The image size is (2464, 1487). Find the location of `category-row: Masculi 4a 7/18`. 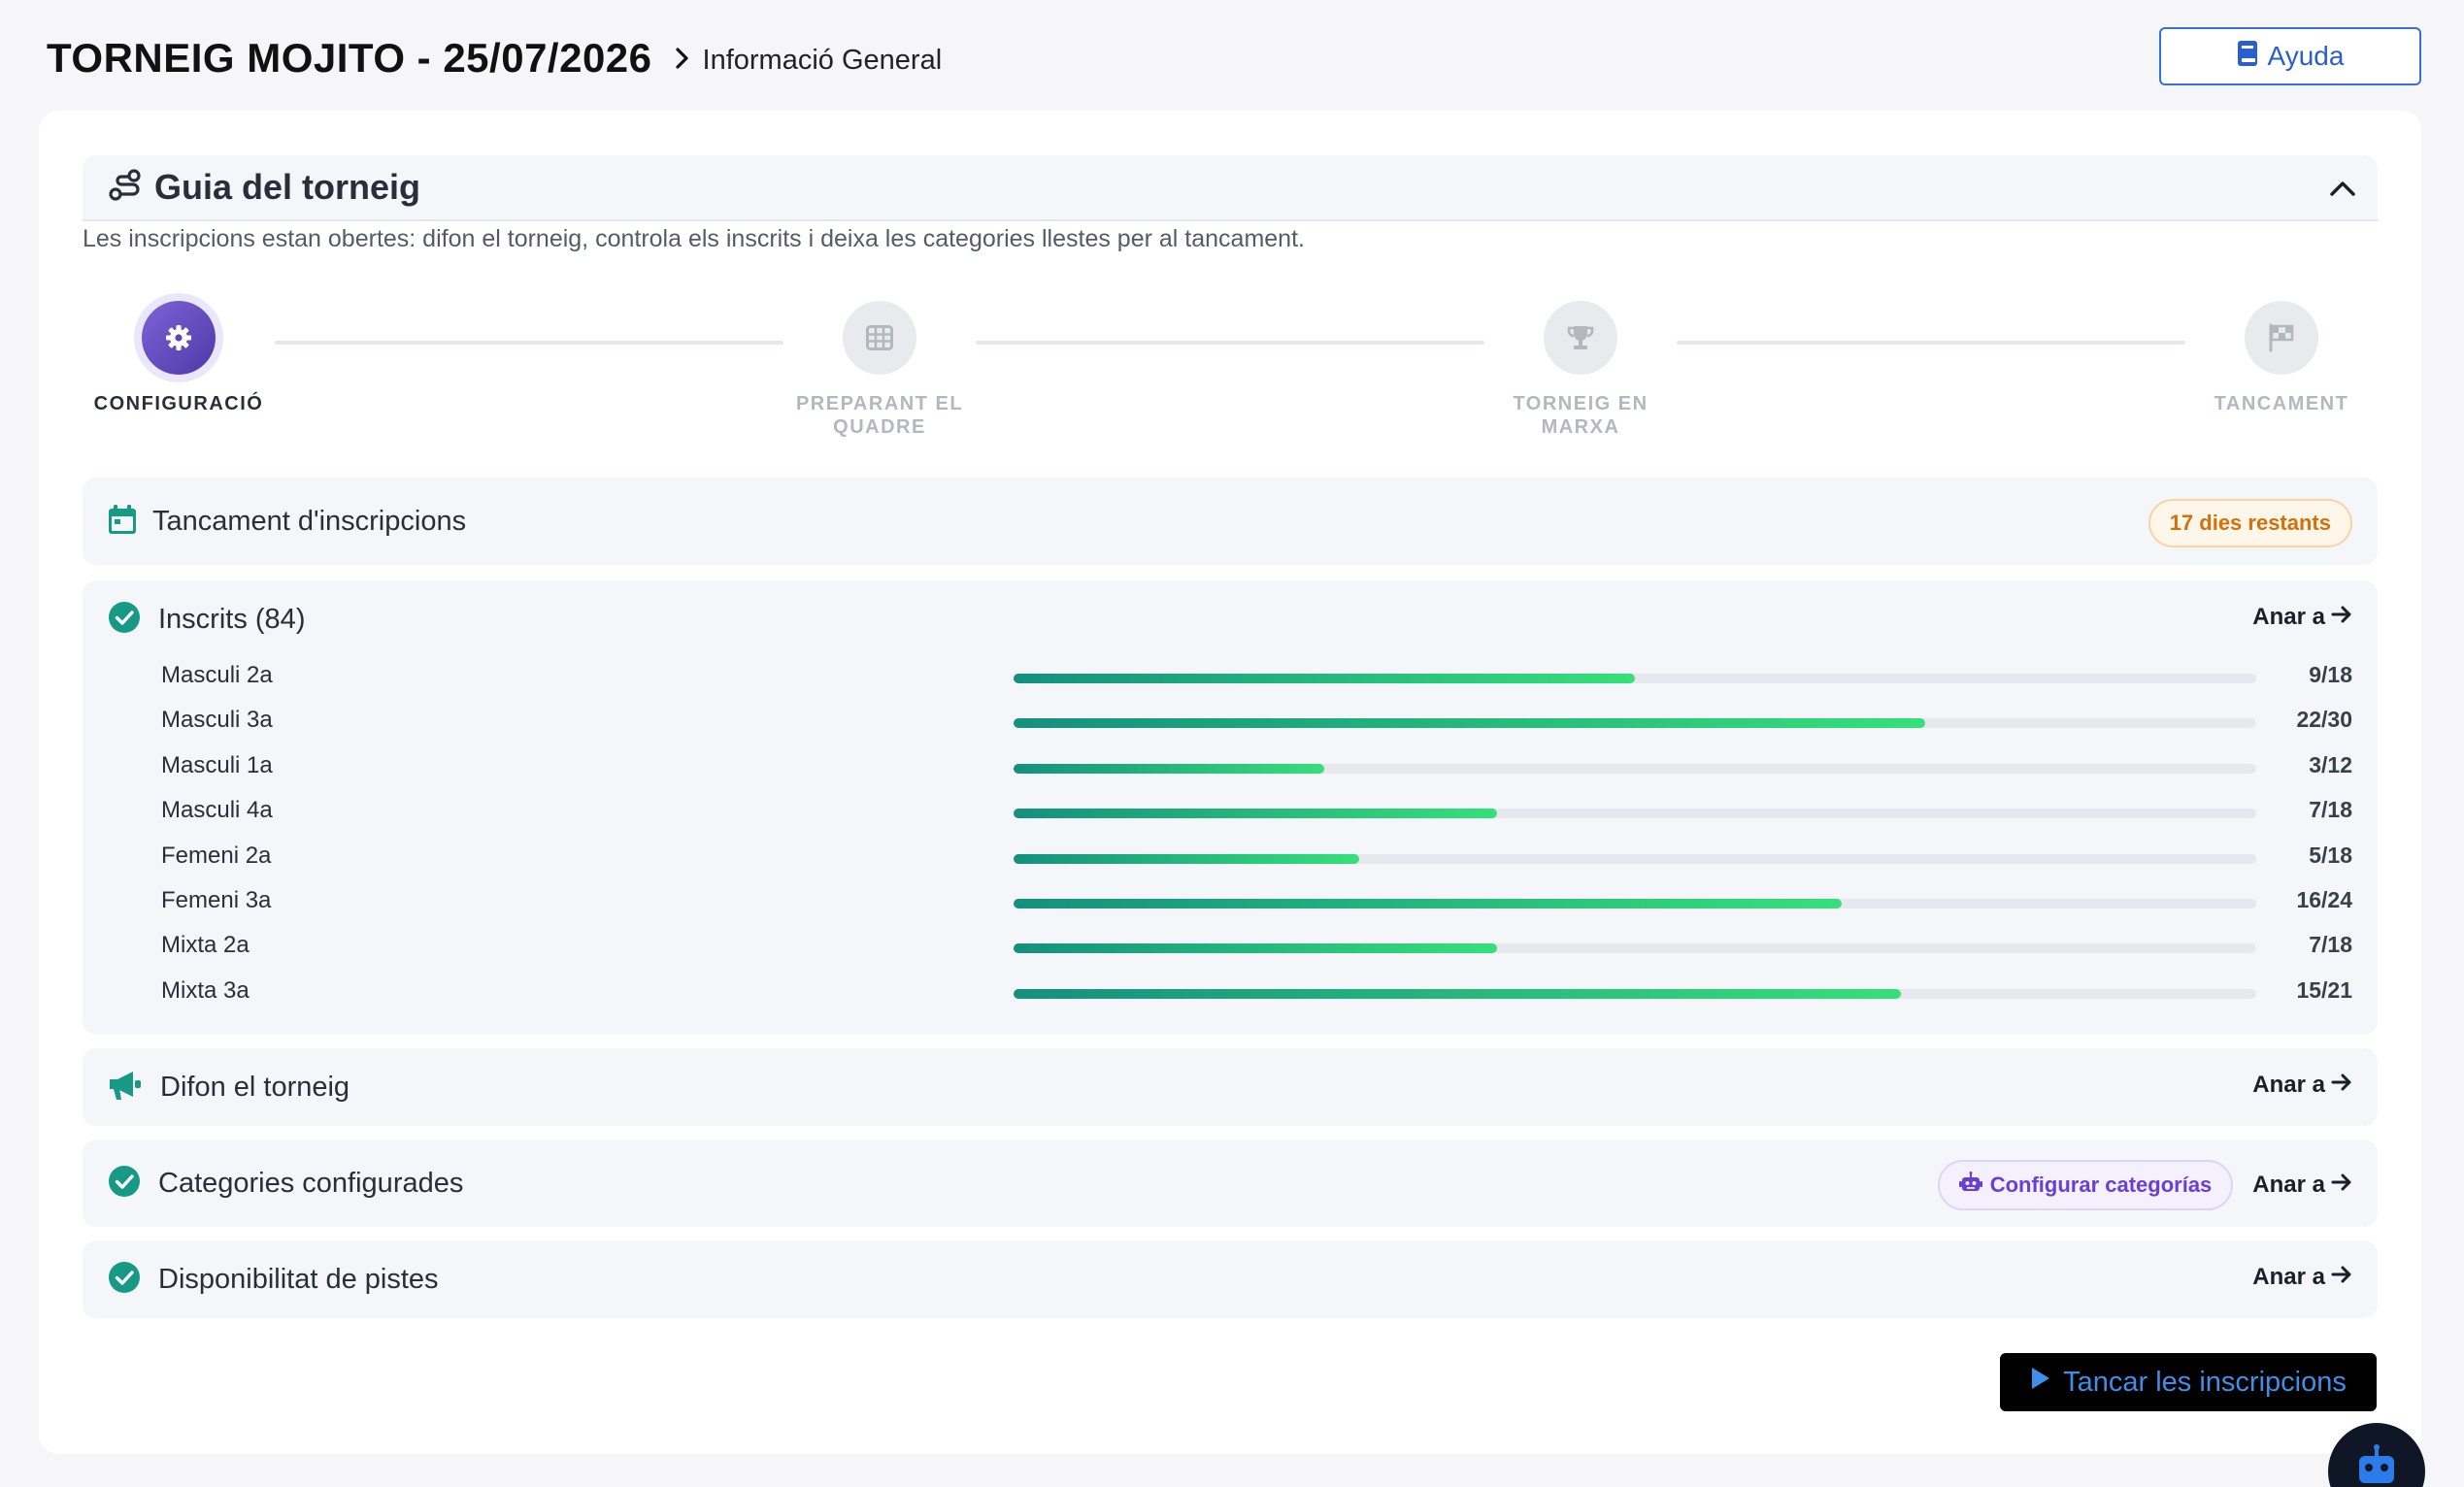

category-row: Masculi 4a 7/18 is located at coordinates (1230, 812).